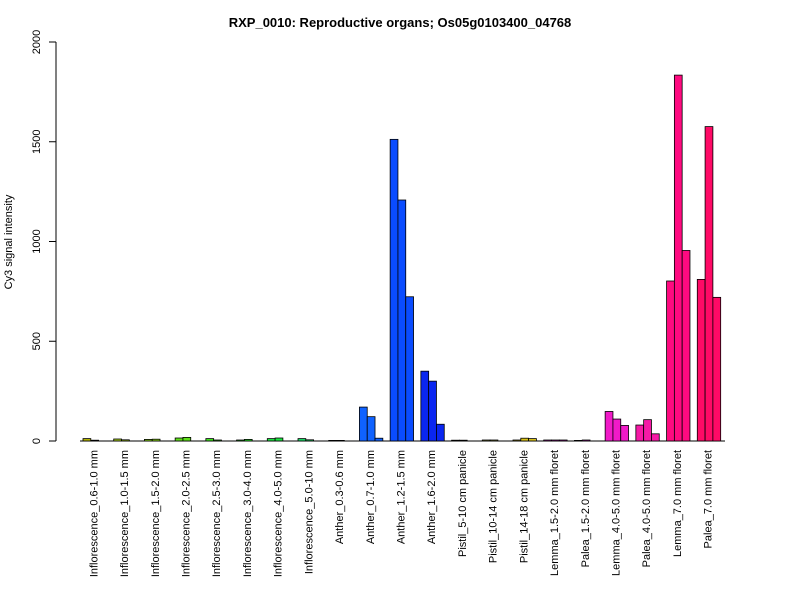  Describe the element at coordinates (432, 497) in the screenshot. I see `x-tick-label: Anther_1.6-2.0 mm` at that location.